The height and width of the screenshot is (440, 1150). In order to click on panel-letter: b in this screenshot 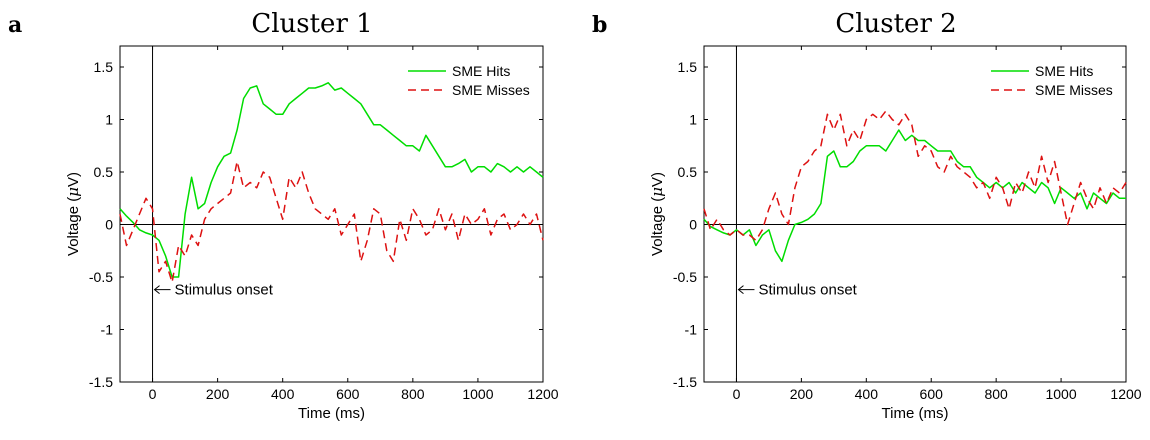, I will do `click(599, 25)`.